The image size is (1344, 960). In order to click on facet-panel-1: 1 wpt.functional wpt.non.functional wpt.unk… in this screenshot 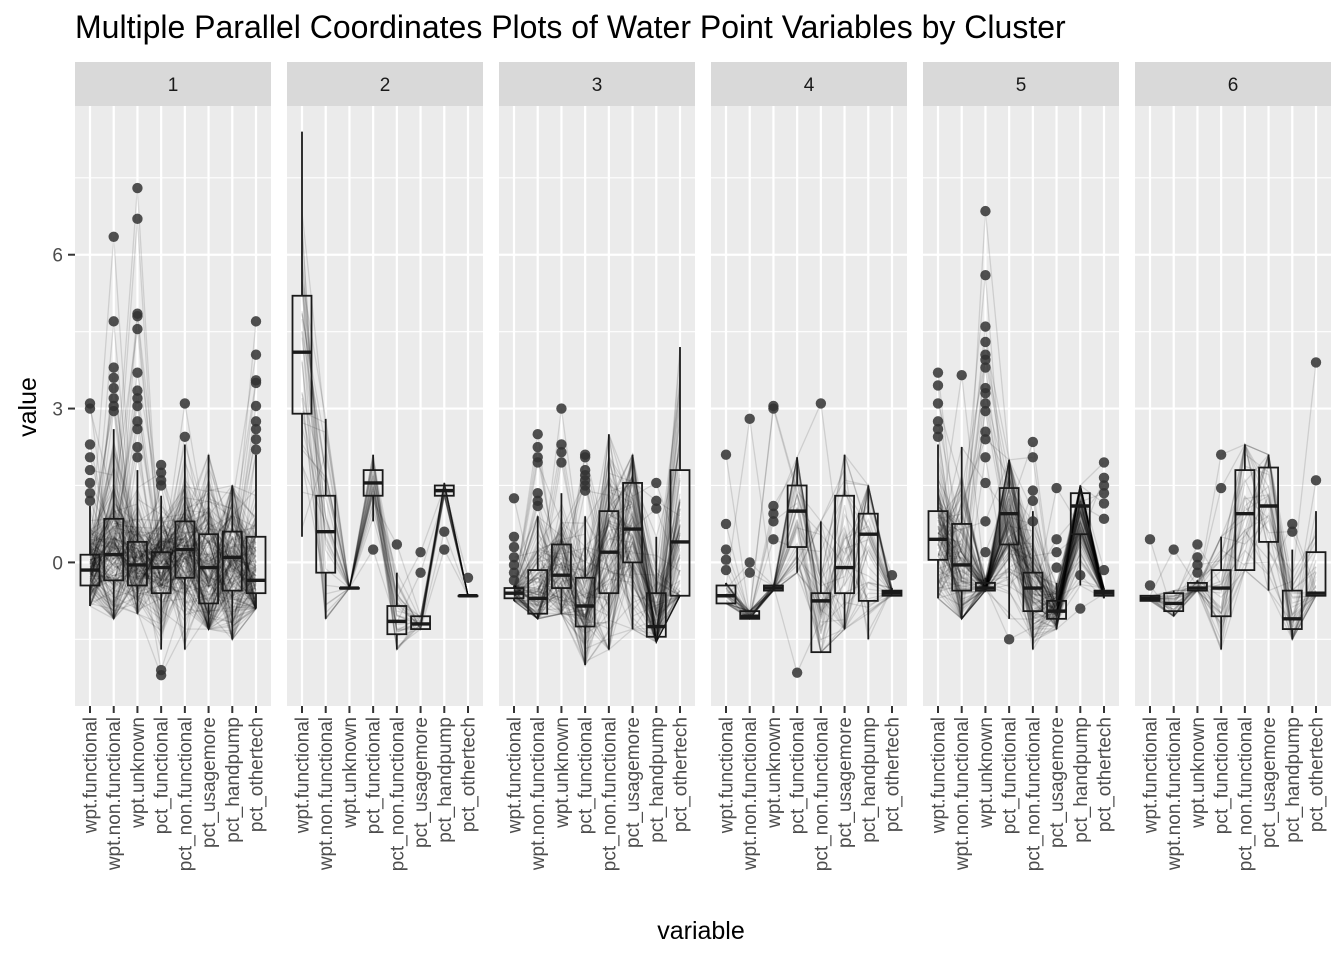, I will do `click(173, 466)`.